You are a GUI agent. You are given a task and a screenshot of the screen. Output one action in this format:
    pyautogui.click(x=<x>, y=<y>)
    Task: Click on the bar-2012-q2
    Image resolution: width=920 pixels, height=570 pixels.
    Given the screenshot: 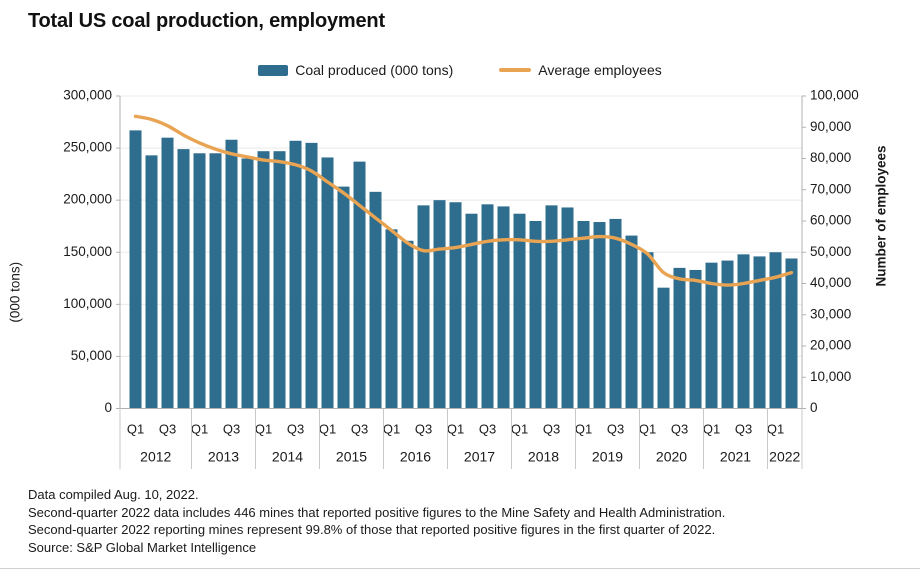 What is the action you would take?
    pyautogui.click(x=151, y=282)
    